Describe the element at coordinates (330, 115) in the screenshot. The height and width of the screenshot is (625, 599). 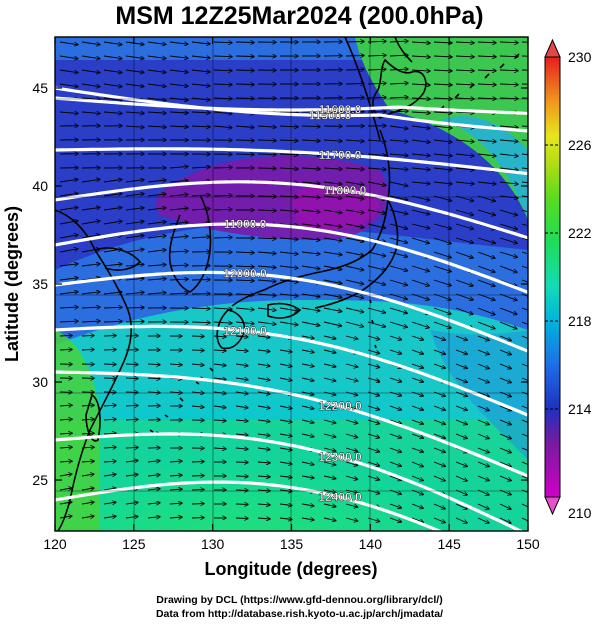
I see `contour-label: 11500.0` at that location.